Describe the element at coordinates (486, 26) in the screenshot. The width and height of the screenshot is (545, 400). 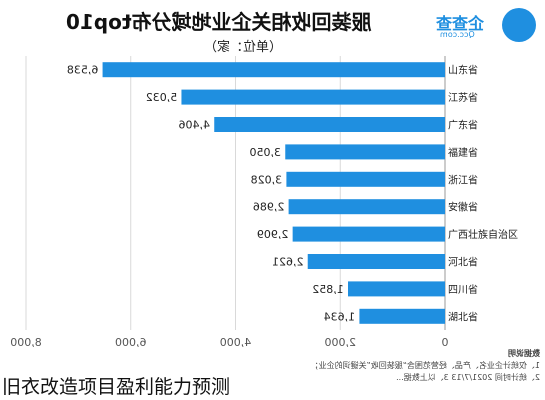
I see `qcc-logo: 企查查 Qcc.com` at that location.